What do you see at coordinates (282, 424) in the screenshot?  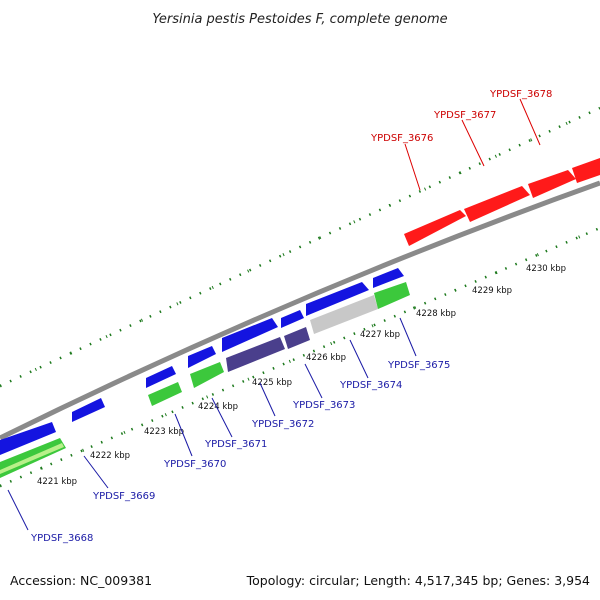 I see `gene-label-ypdsf-3672: YPDSF_3672` at bounding box center [282, 424].